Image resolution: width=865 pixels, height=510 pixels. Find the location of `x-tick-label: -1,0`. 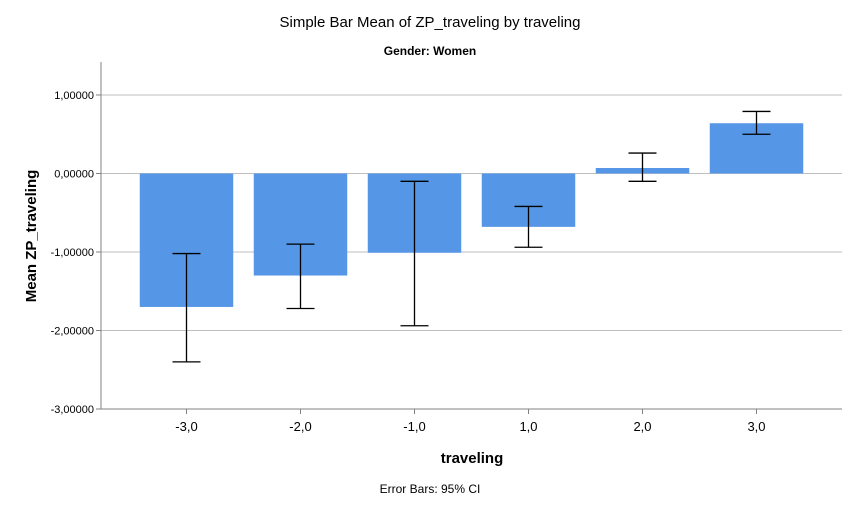

x-tick-label: -1,0 is located at coordinates (414, 426).